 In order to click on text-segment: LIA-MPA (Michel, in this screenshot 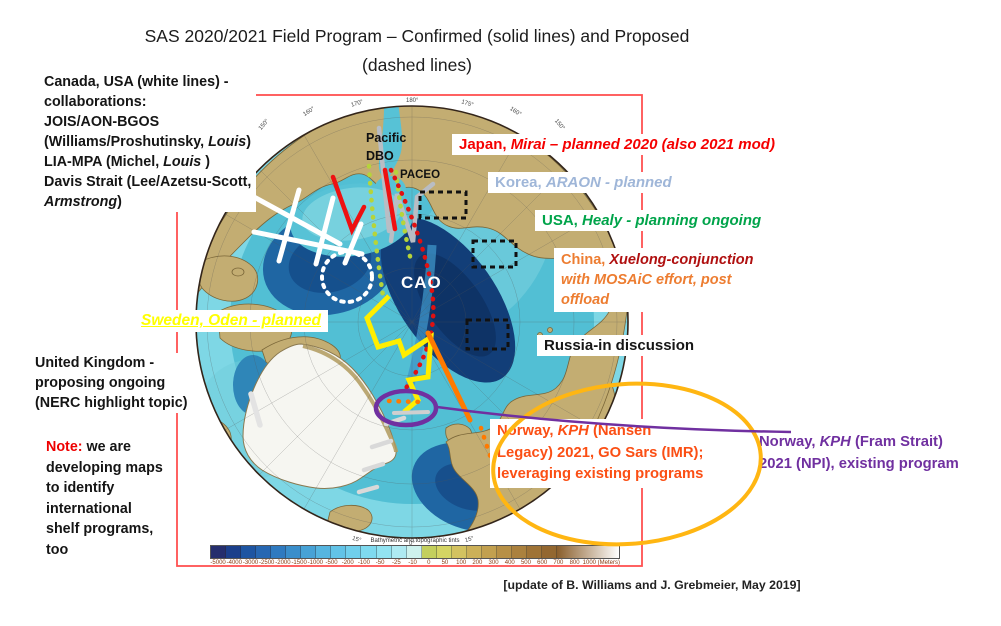, I will do `click(104, 162)`.